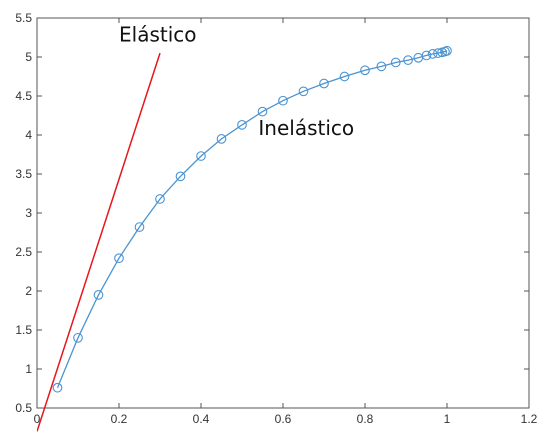 The width and height of the screenshot is (541, 443). What do you see at coordinates (365, 419) in the screenshot?
I see `x-tick-label: 0.8` at bounding box center [365, 419].